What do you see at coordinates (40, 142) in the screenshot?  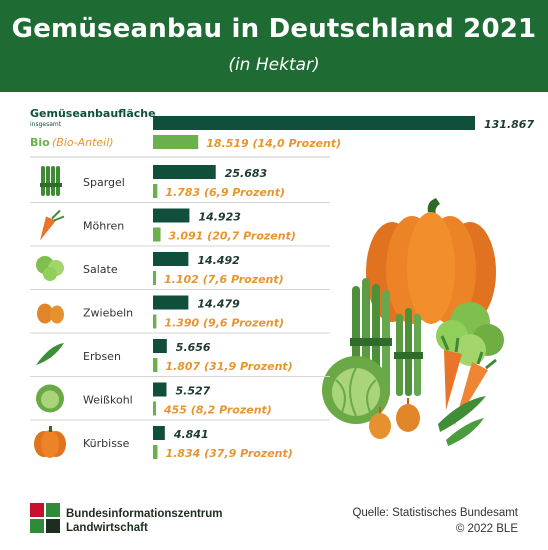 I see `bio-label: Bio` at bounding box center [40, 142].